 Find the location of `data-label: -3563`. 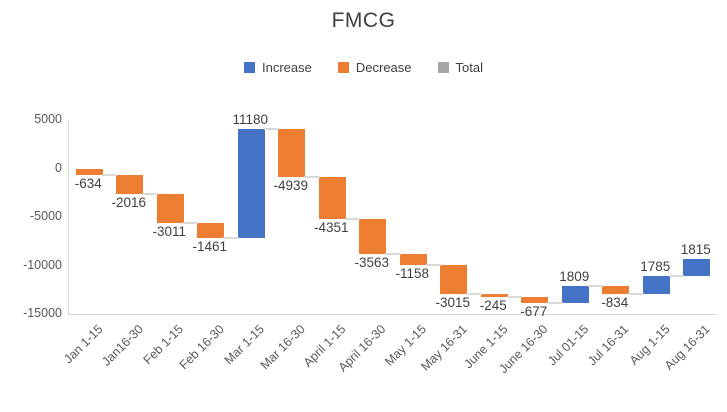

data-label: -3563 is located at coordinates (372, 262).